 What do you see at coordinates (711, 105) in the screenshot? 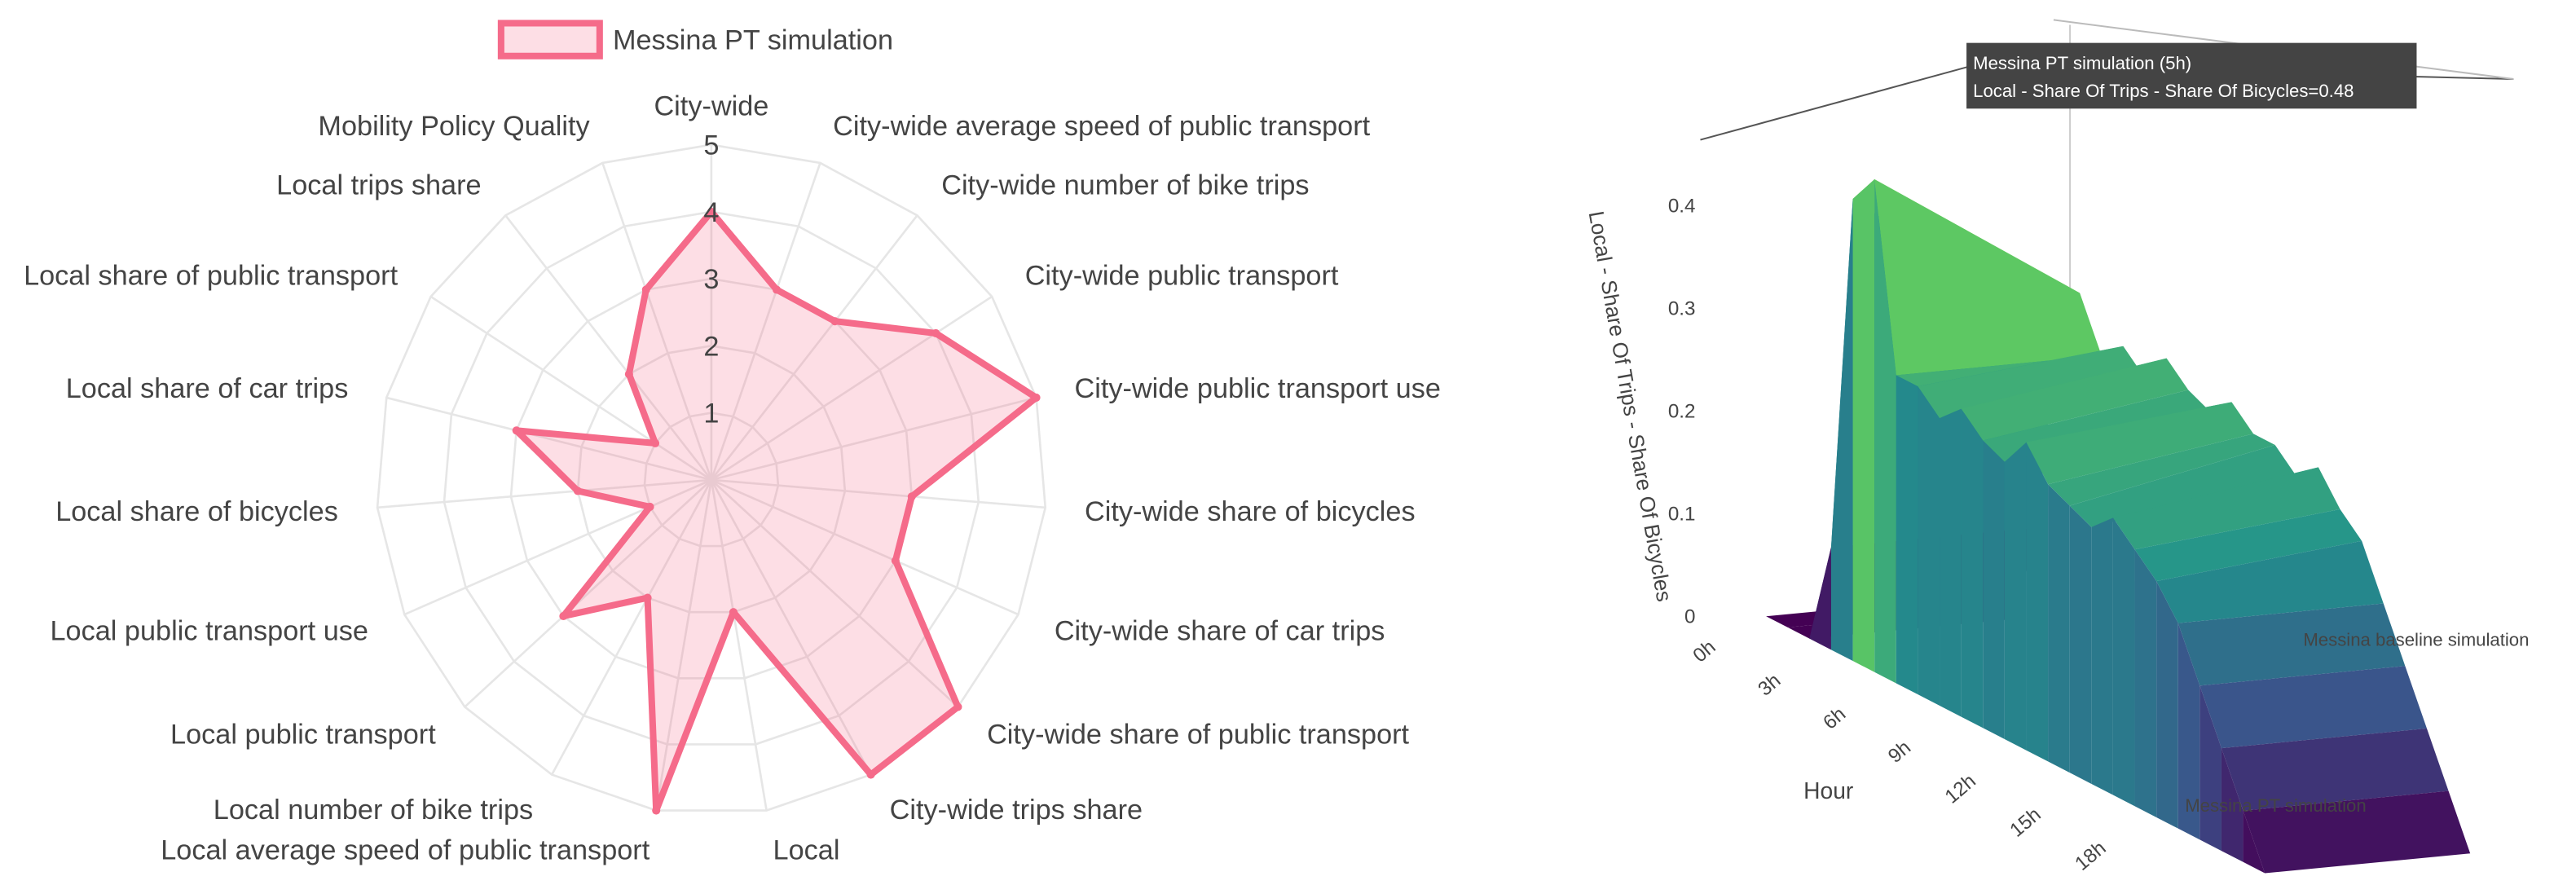
I see `category-label: City-wide` at bounding box center [711, 105].